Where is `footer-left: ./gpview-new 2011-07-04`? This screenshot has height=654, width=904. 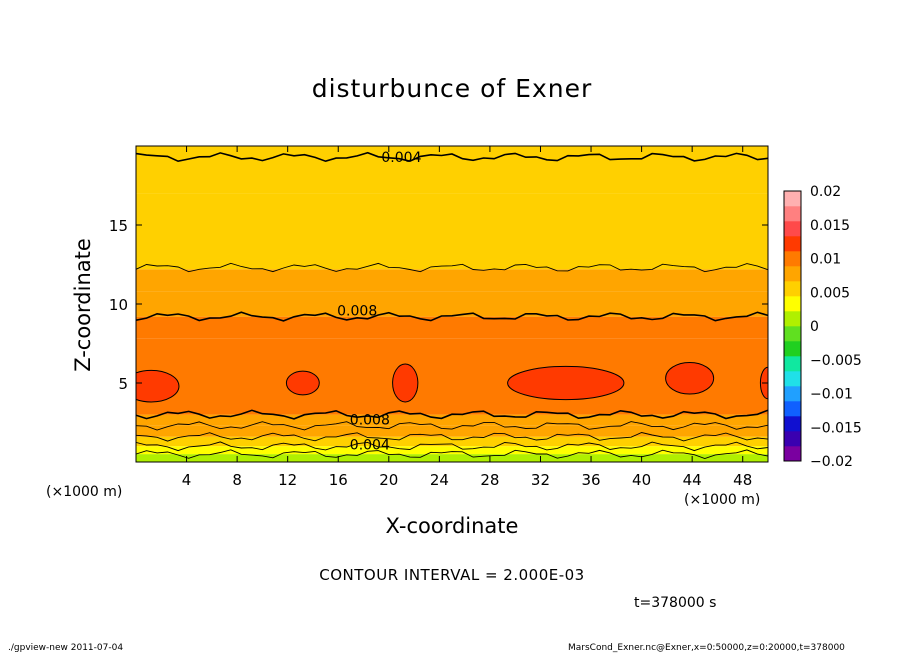
footer-left: ./gpview-new 2011-07-04 is located at coordinates (66, 648).